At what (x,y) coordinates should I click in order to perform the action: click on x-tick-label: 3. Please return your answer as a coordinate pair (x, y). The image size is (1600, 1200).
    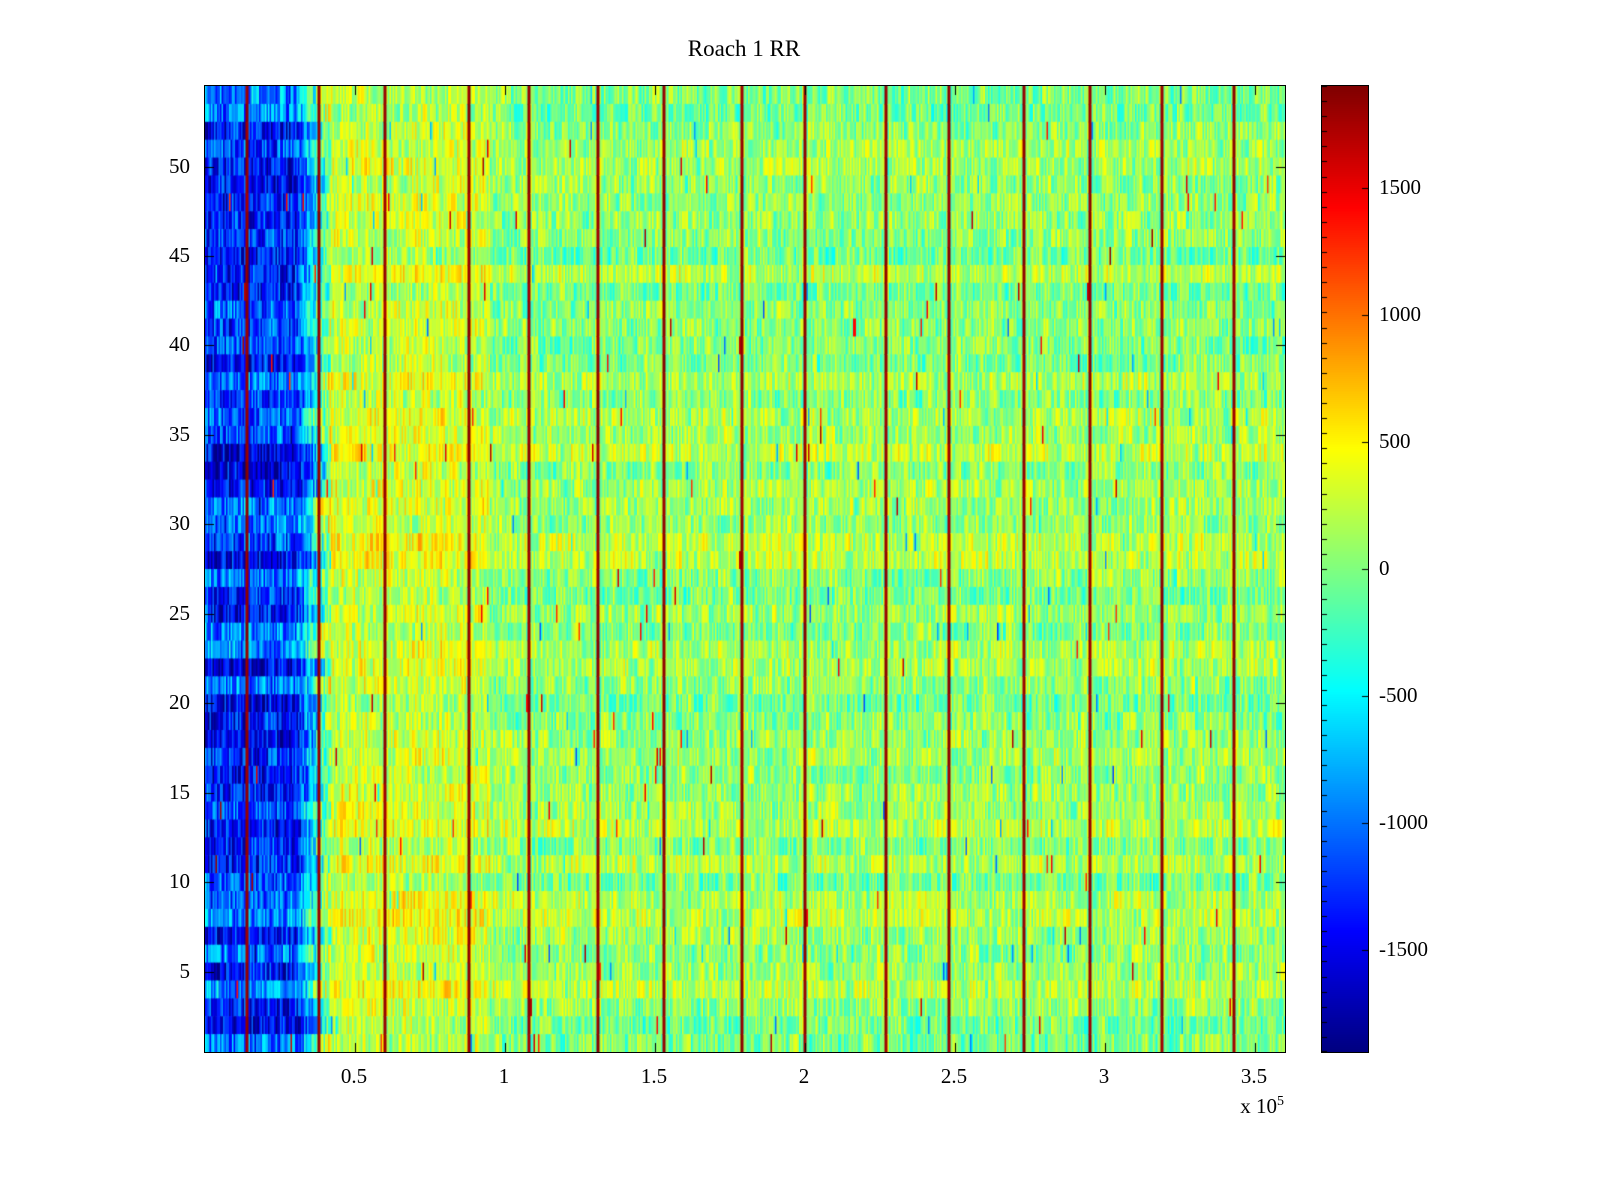
    Looking at the image, I should click on (1104, 1076).